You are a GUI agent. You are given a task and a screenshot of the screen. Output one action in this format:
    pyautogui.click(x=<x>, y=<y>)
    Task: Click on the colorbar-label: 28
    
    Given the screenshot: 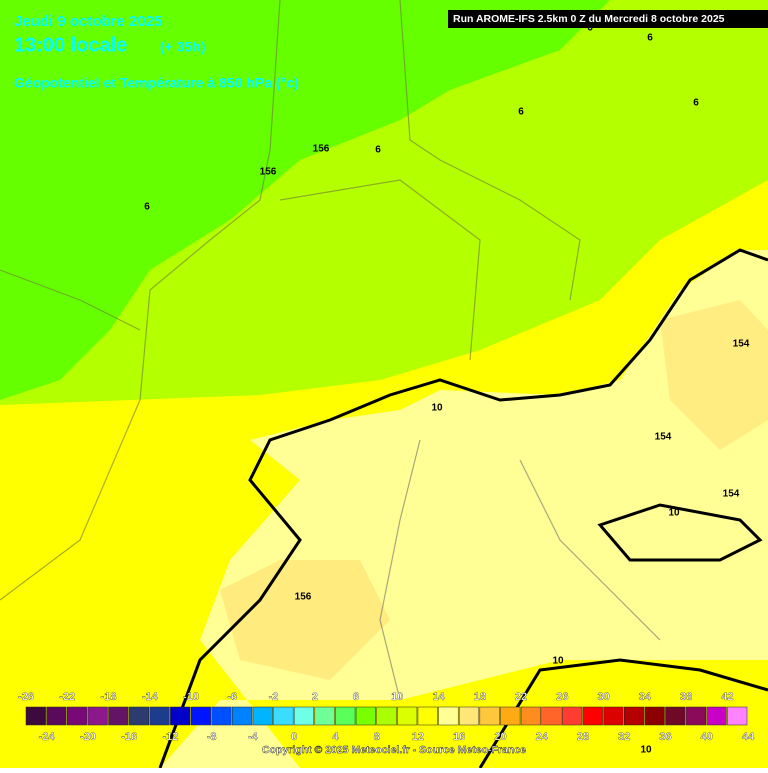 What is the action you would take?
    pyautogui.click(x=583, y=737)
    